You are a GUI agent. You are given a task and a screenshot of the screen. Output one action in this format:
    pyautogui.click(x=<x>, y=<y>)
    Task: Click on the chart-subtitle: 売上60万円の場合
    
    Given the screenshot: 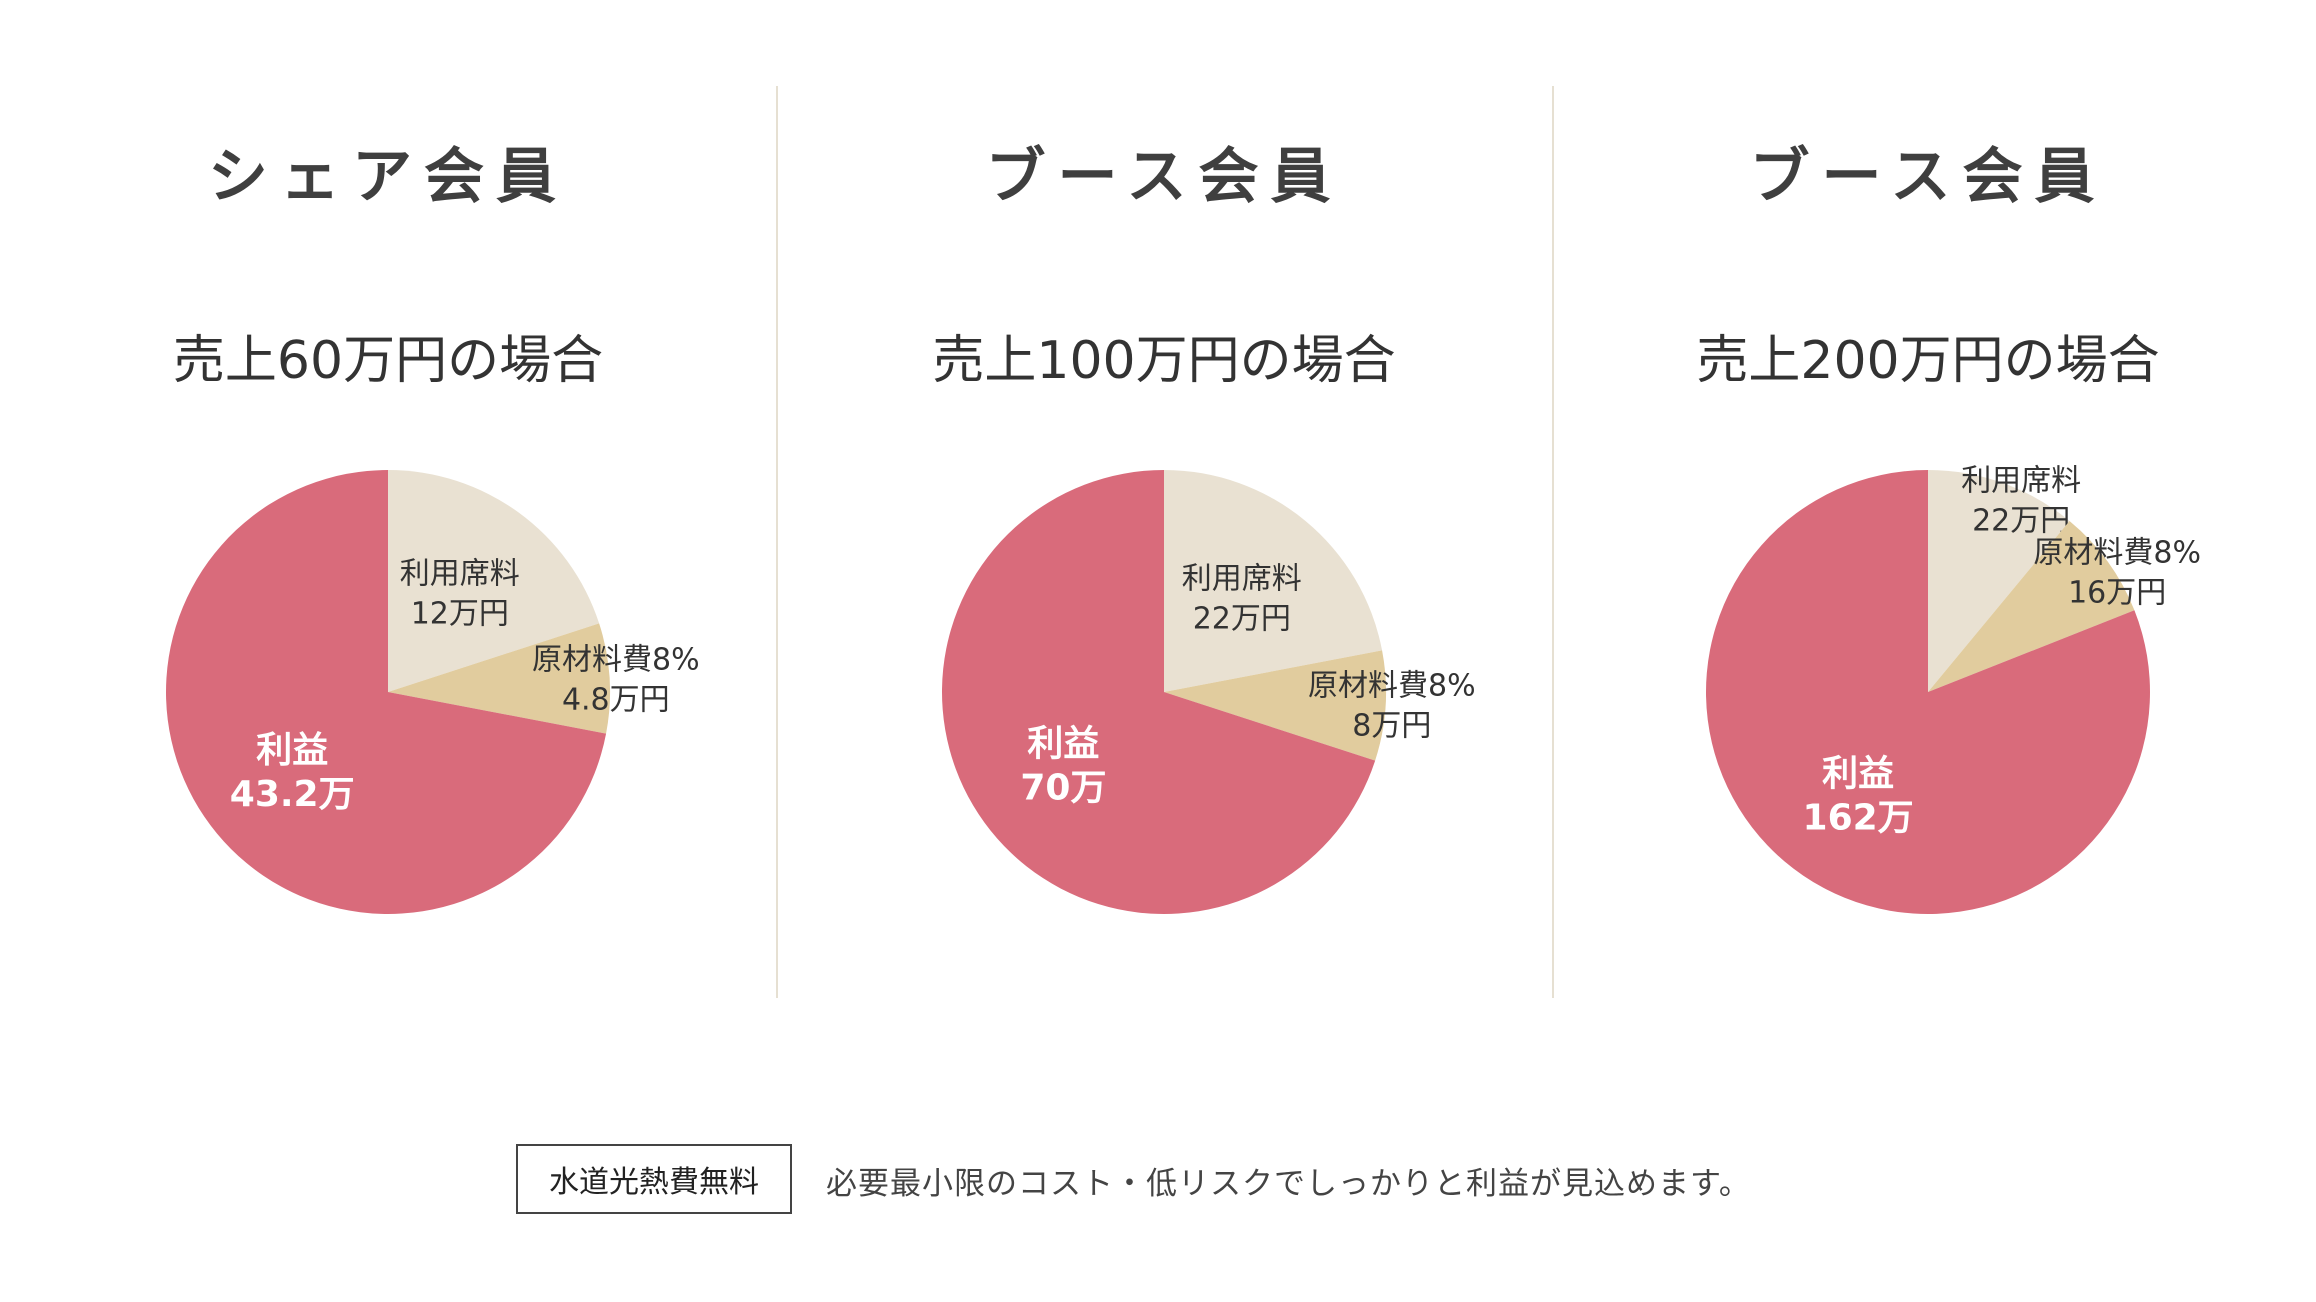 What is the action you would take?
    pyautogui.click(x=388, y=361)
    